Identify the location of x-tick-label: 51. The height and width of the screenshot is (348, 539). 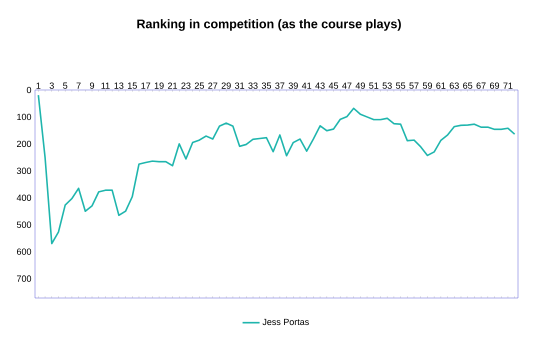
(373, 85).